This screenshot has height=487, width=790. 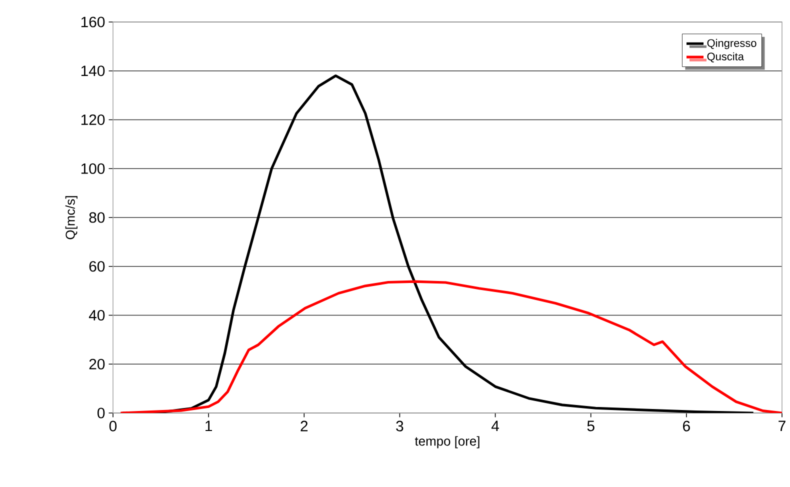 What do you see at coordinates (93, 120) in the screenshot?
I see `y-tick-label: 120` at bounding box center [93, 120].